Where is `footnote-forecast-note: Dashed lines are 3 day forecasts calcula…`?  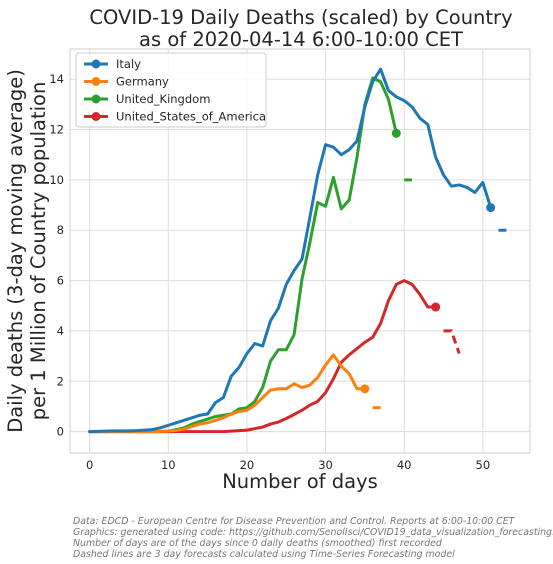 footnote-forecast-note: Dashed lines are 3 day forecasts calcula… is located at coordinates (264, 554).